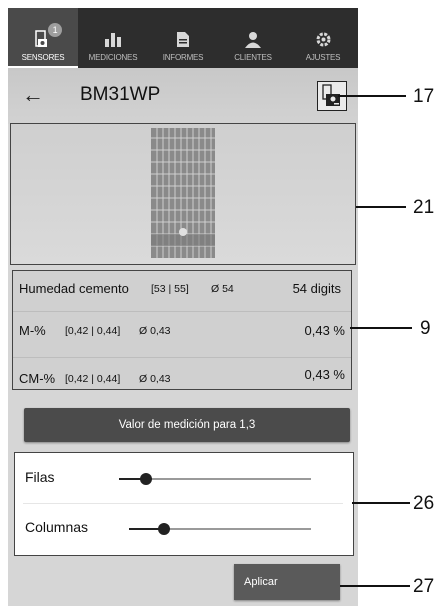 This screenshot has height=606, width=445. I want to click on row-label: CM-%, so click(37, 378).